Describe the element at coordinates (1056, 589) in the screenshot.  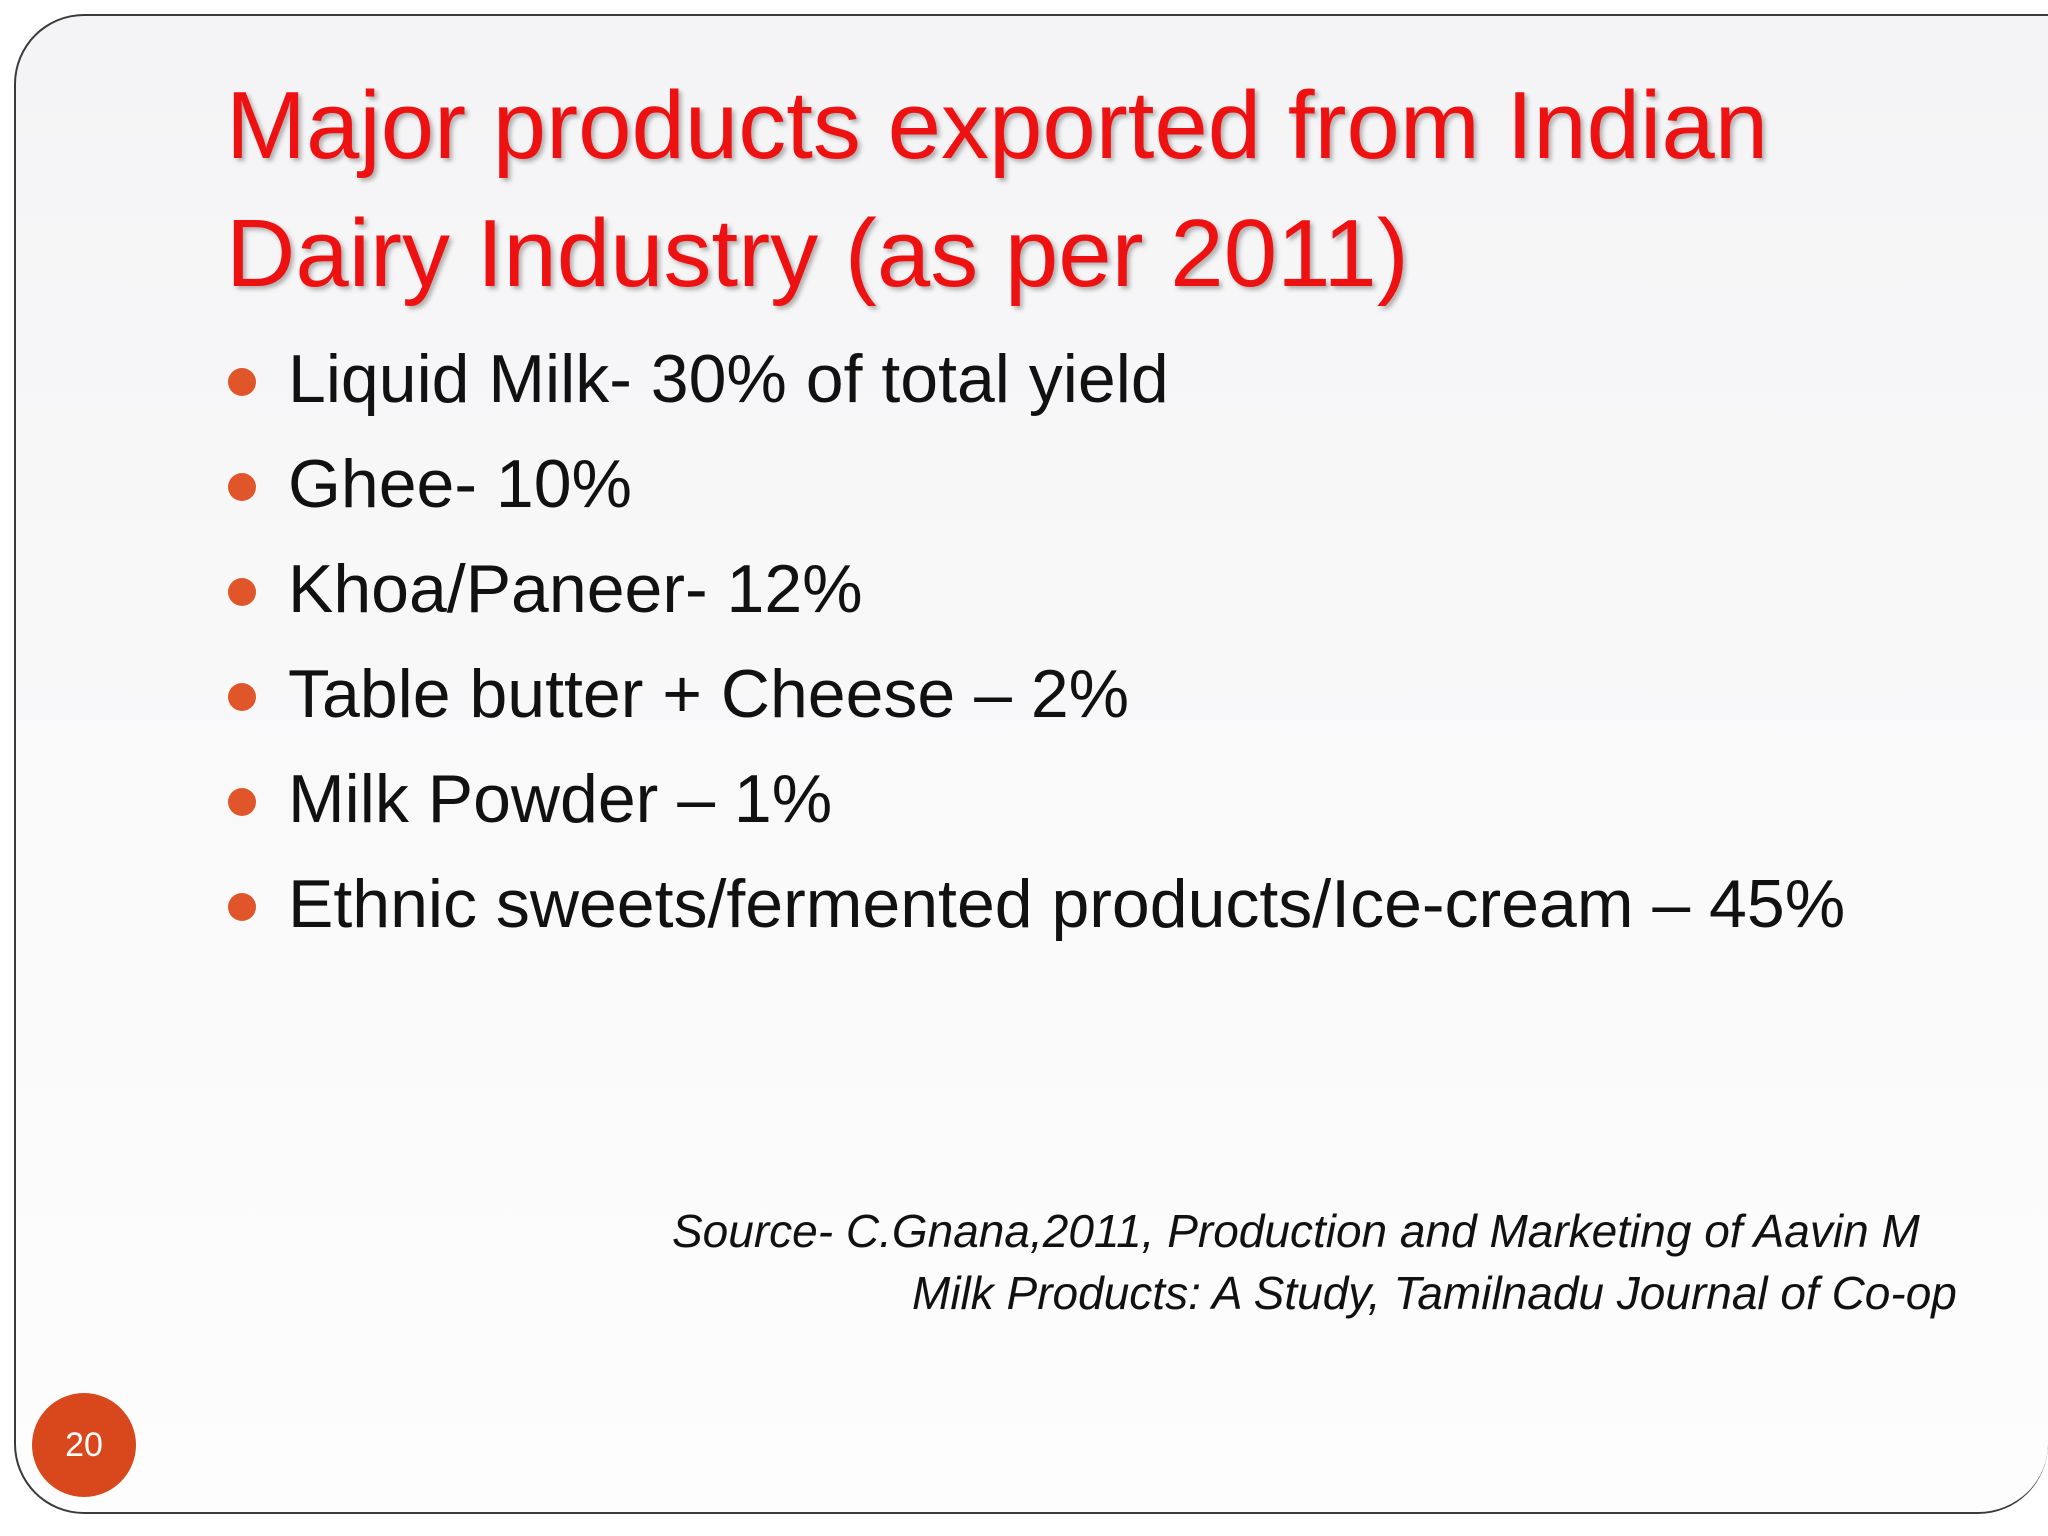
I see `bullet-item-khoa-paneer: Khoa/Paneer- 12%` at that location.